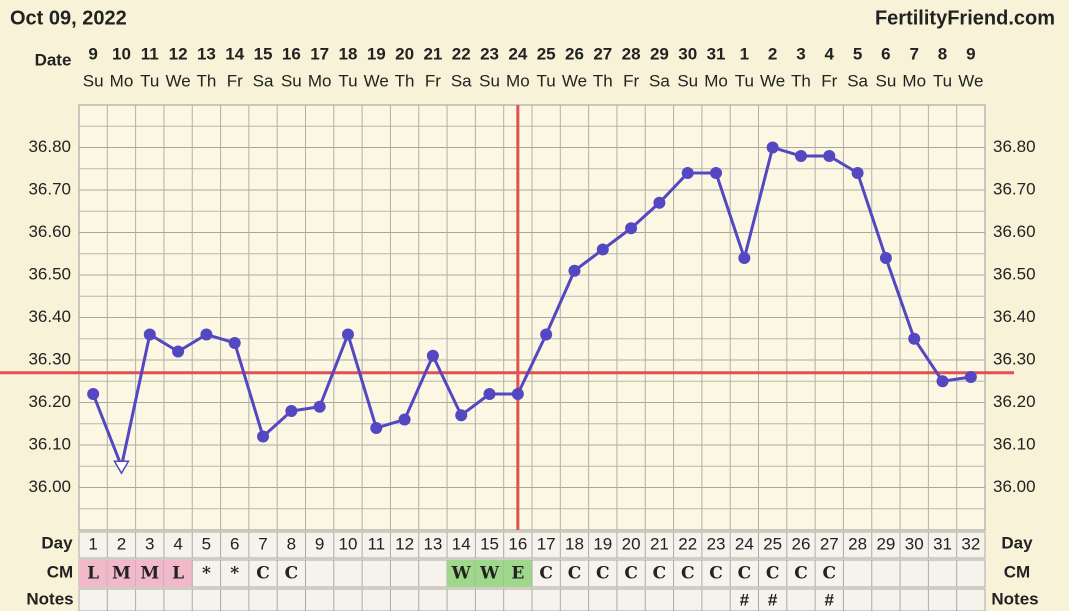 This screenshot has height=611, width=1069. Describe the element at coordinates (631, 53) in the screenshot. I see `date-label: 28` at that location.